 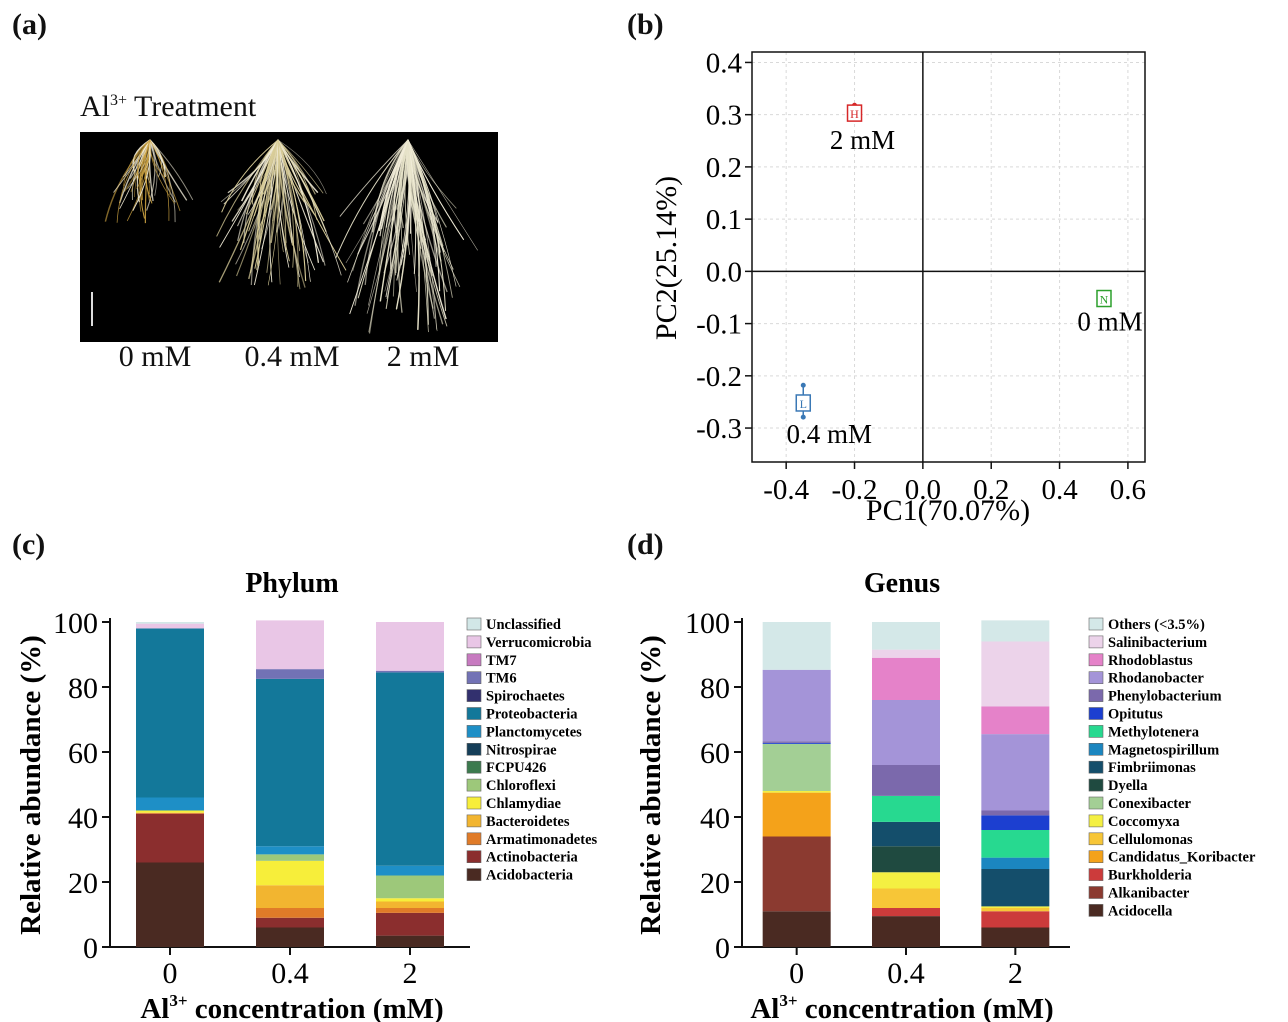 I want to click on legend-item: Fimbriimonas, so click(x=1142, y=768).